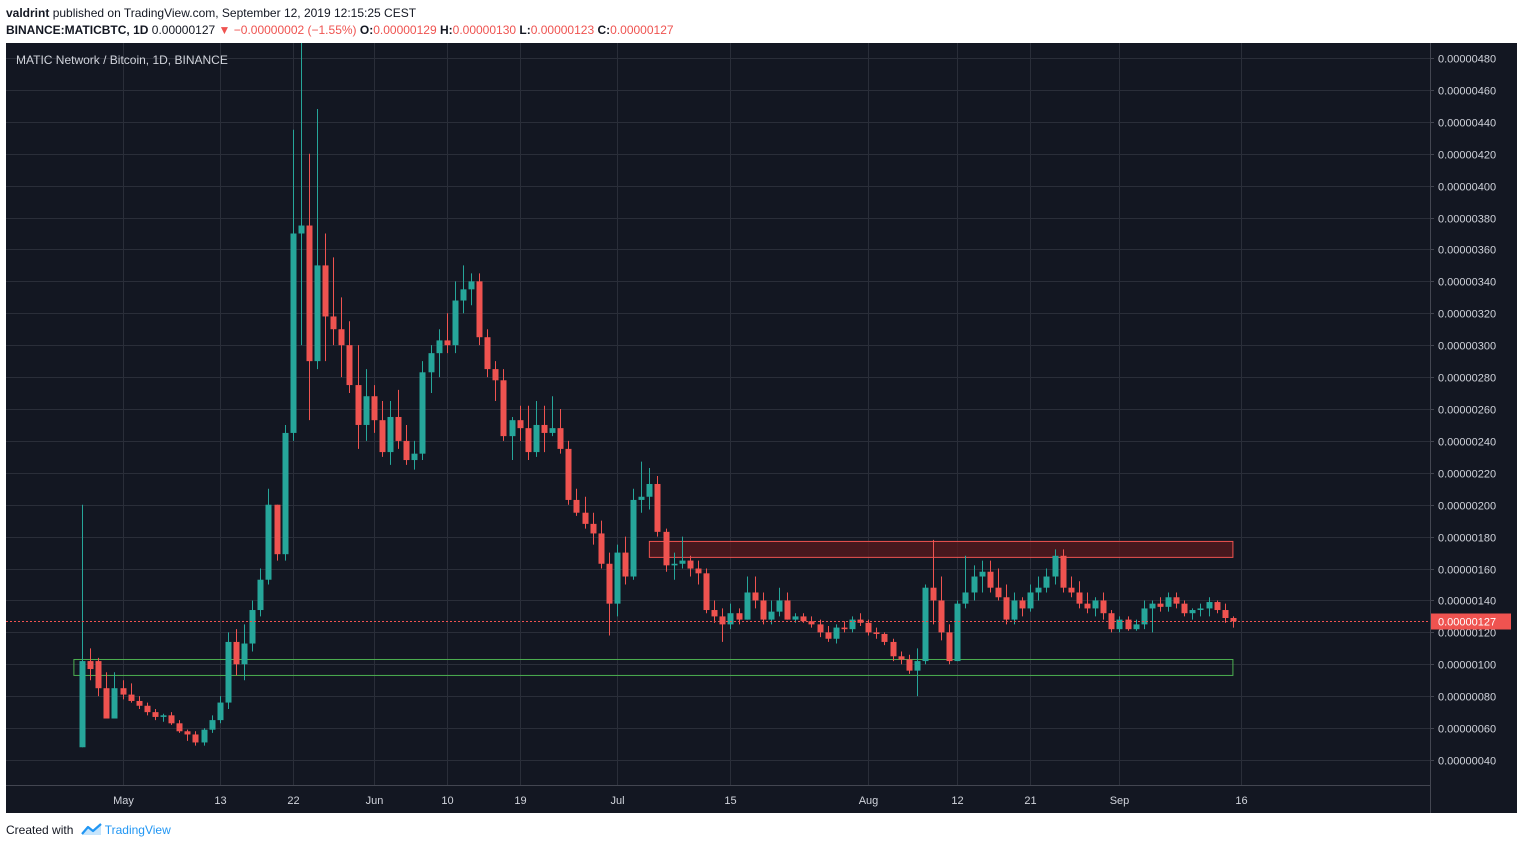 This screenshot has height=849, width=1523. What do you see at coordinates (1467, 539) in the screenshot?
I see `price-tick-label: 0.00000180` at bounding box center [1467, 539].